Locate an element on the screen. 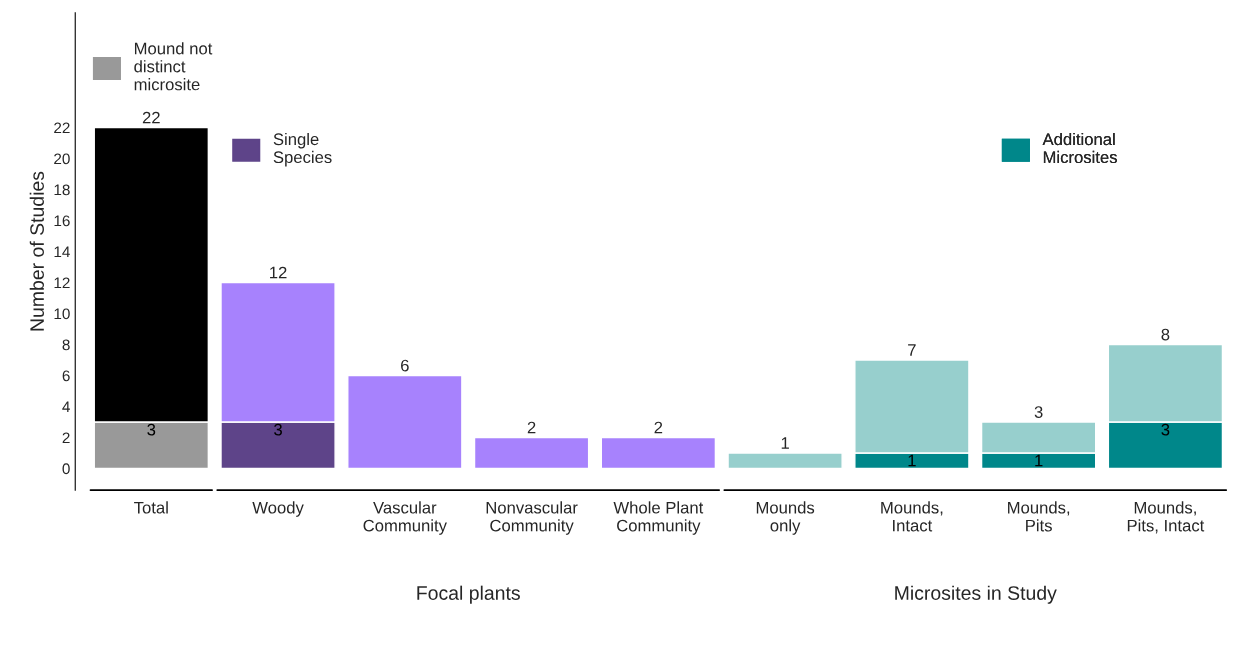 Image resolution: width=1254 pixels, height=645 pixels. y-axis-title: Number of Studies is located at coordinates (36, 251).